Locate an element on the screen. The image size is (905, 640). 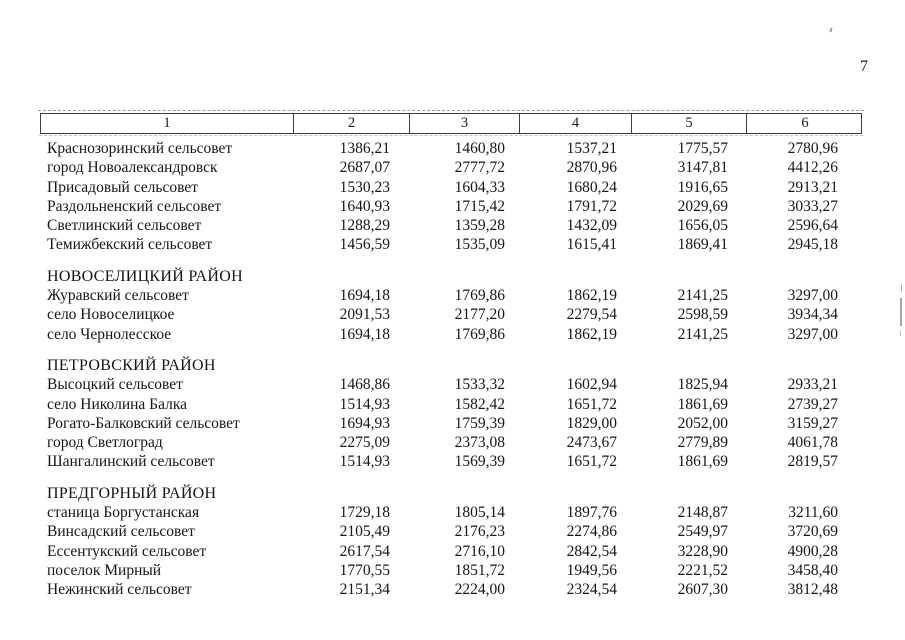
value-cell: 2091,53 is located at coordinates (364, 315).